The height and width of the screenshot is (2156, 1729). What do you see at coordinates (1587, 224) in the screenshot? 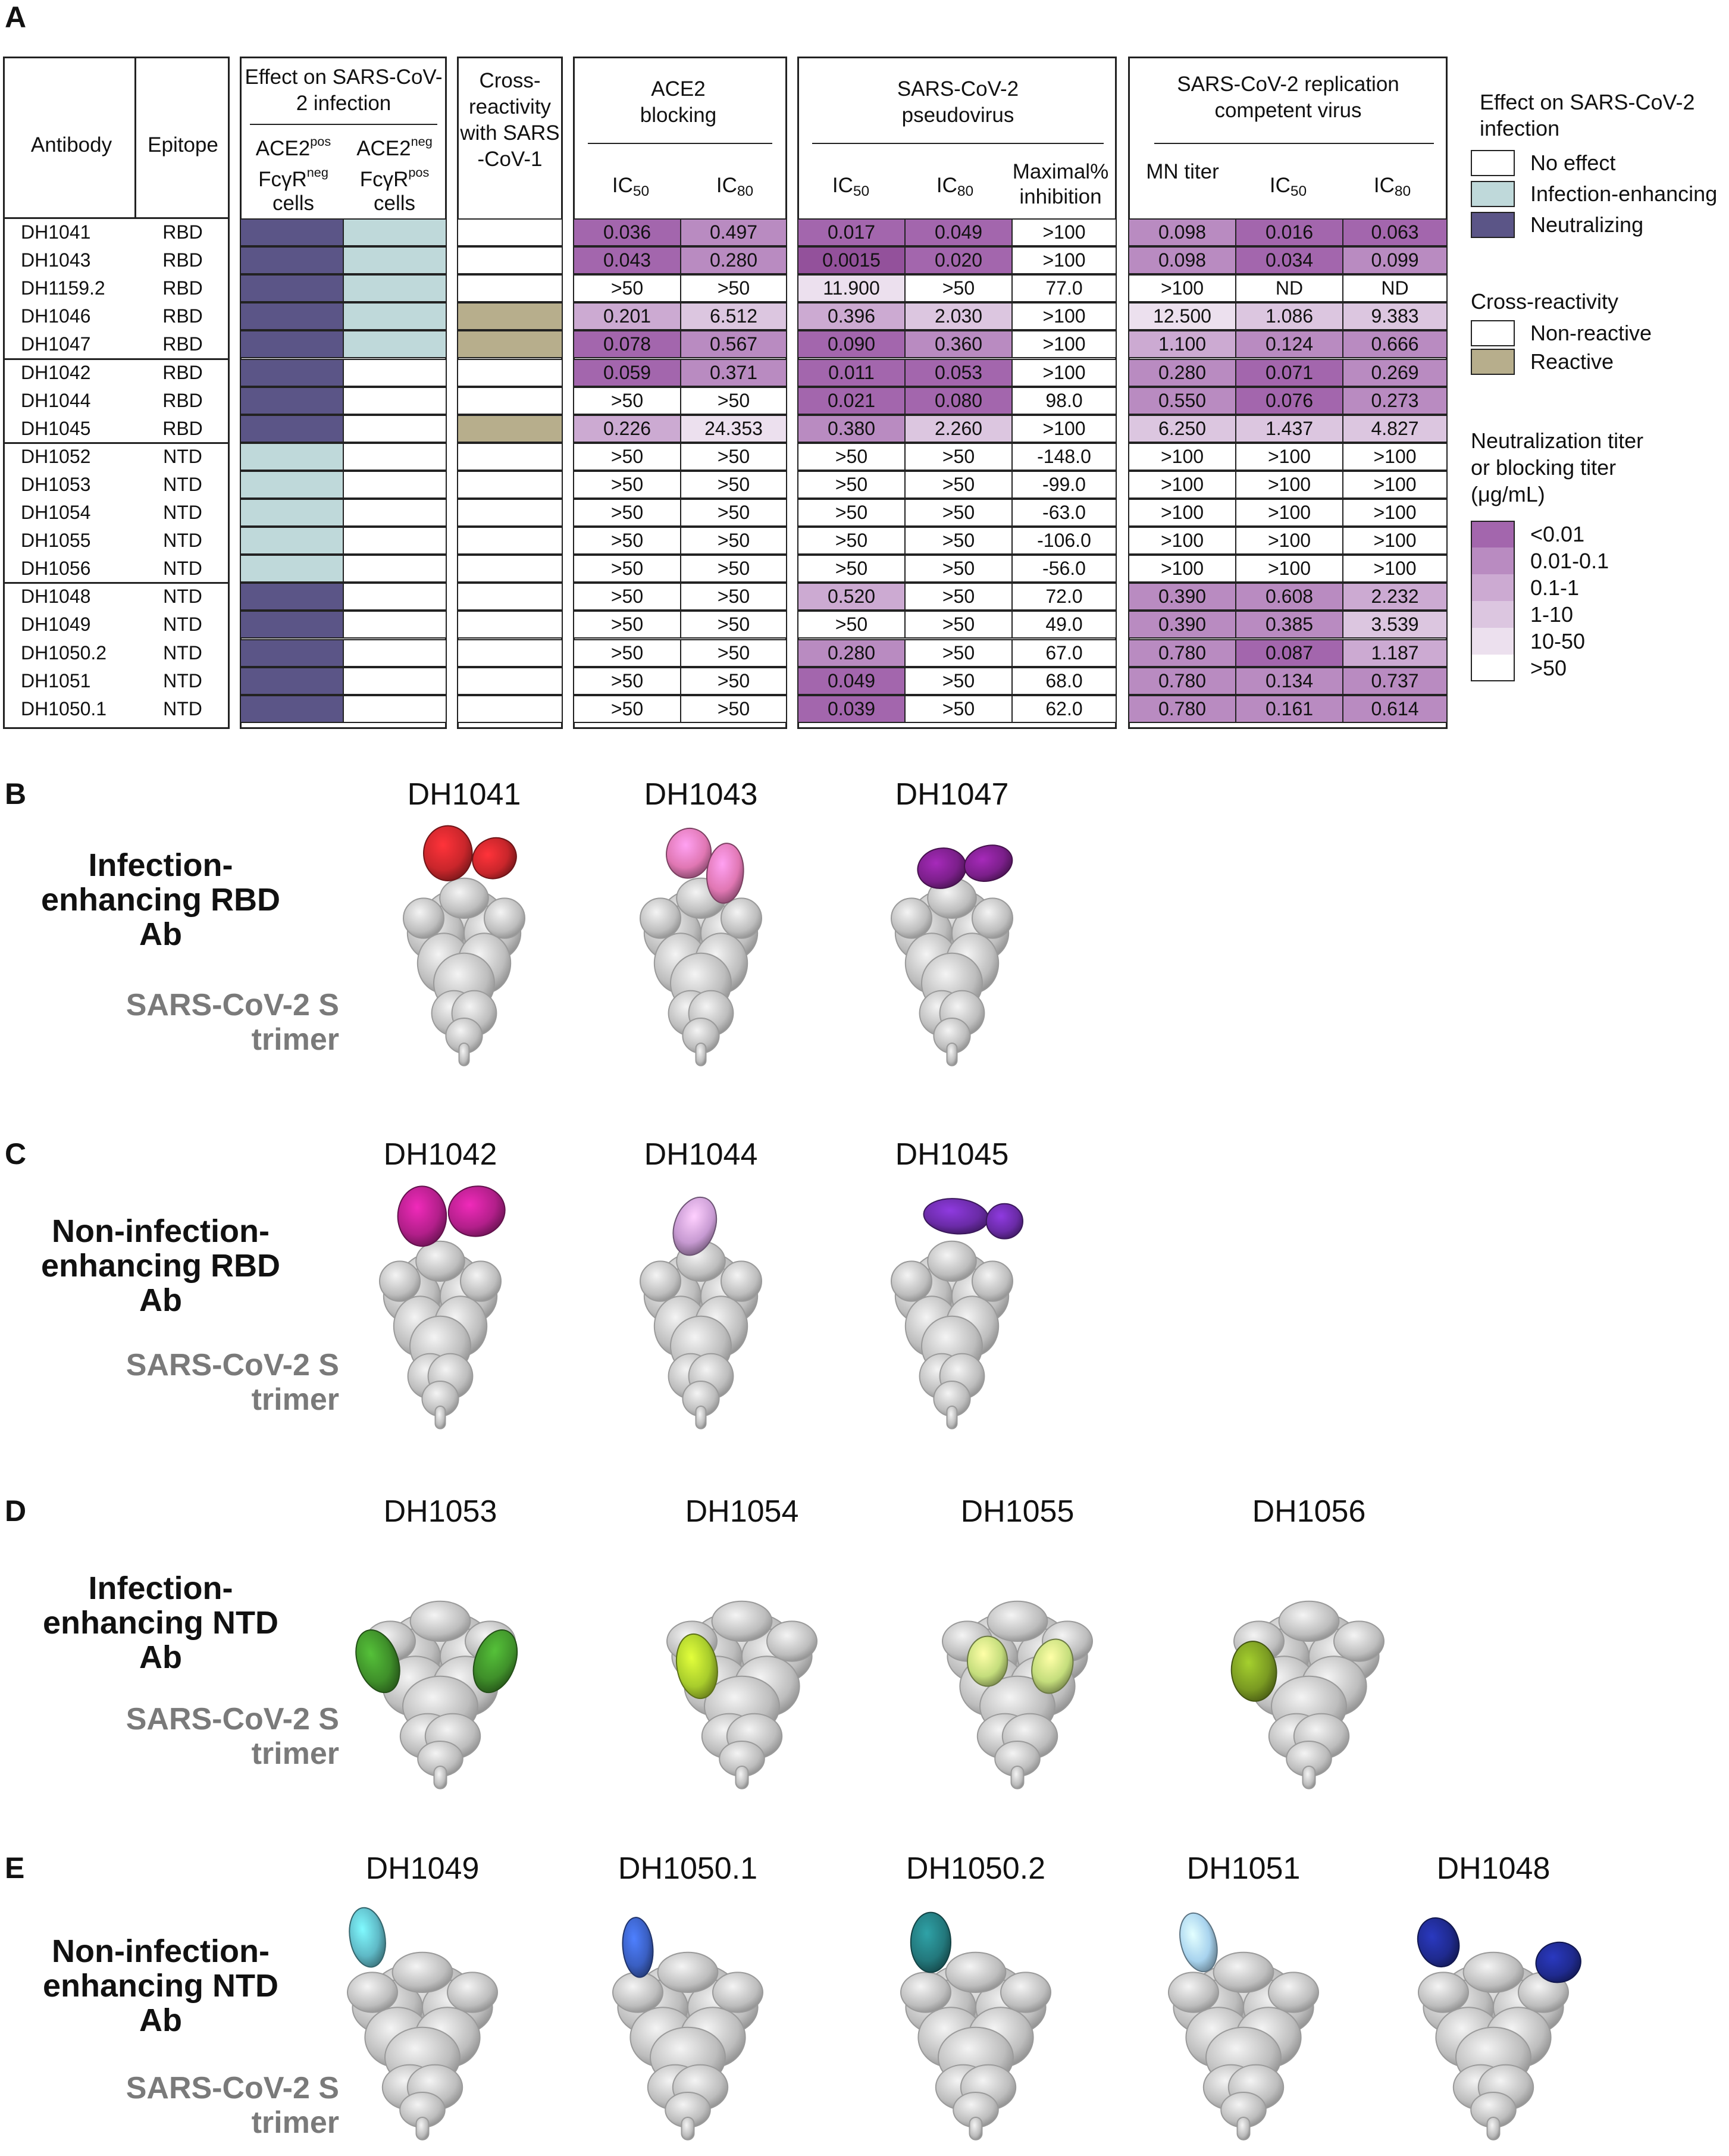
I see `legend-neutralizing-label: Neutralizing` at bounding box center [1587, 224].